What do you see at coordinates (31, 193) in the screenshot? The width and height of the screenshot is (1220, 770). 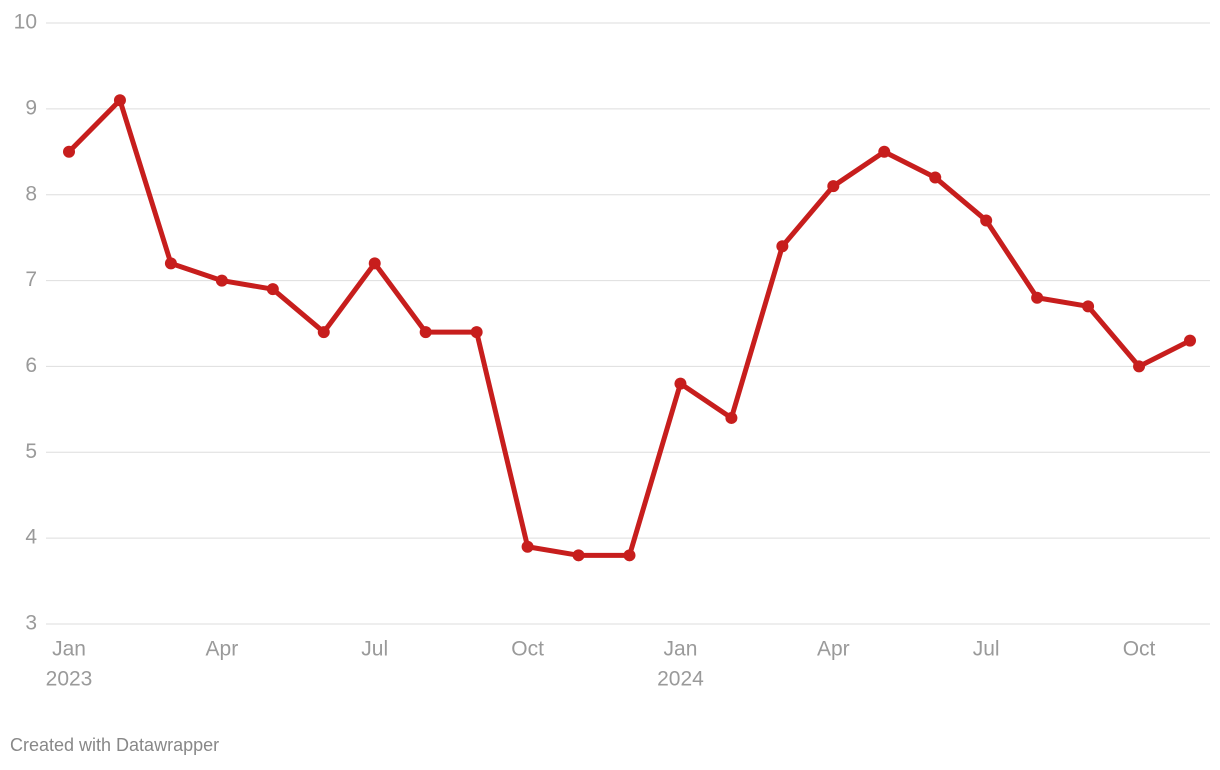 I see `y-tick-label: 8` at bounding box center [31, 193].